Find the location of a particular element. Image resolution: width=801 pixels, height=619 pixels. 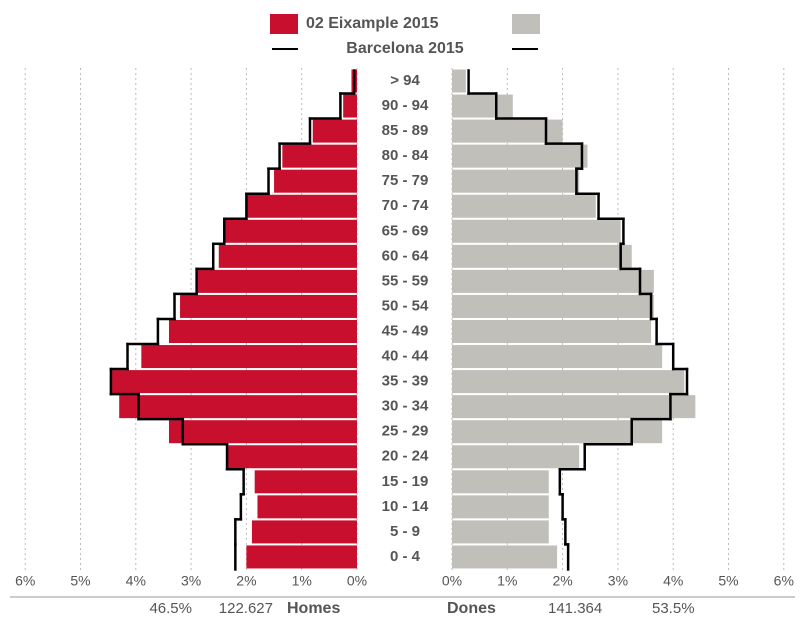

category-label: 0 - 4 is located at coordinates (405, 556).